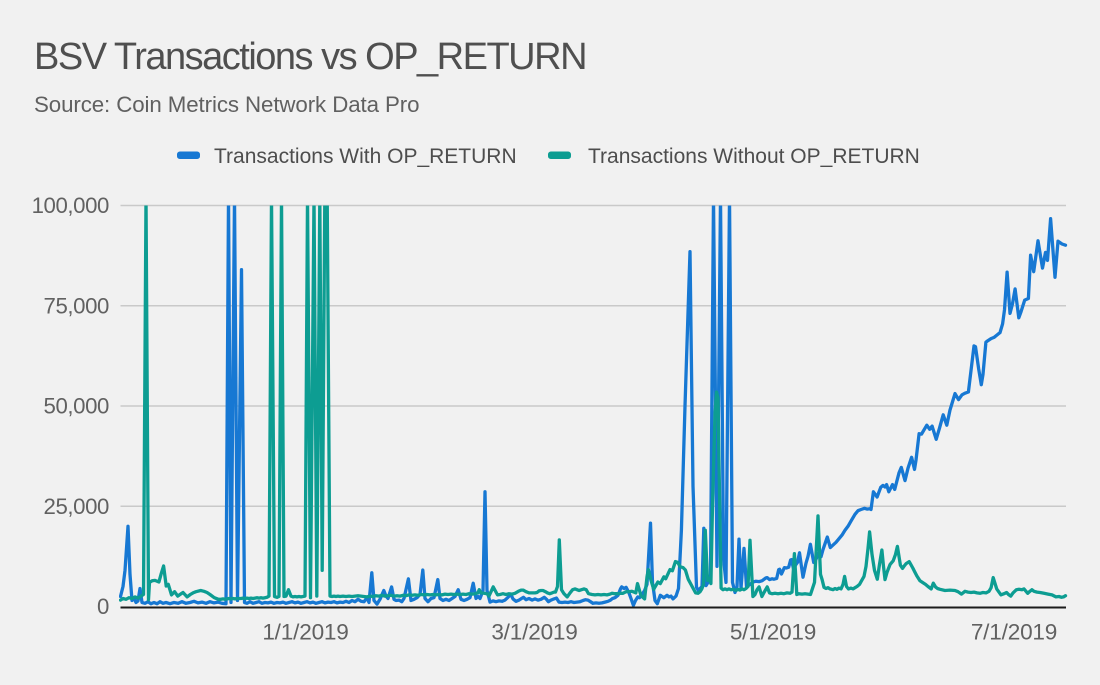 This screenshot has height=685, width=1100. Describe the element at coordinates (70, 205) in the screenshot. I see `svg-text: 100,000` at that location.